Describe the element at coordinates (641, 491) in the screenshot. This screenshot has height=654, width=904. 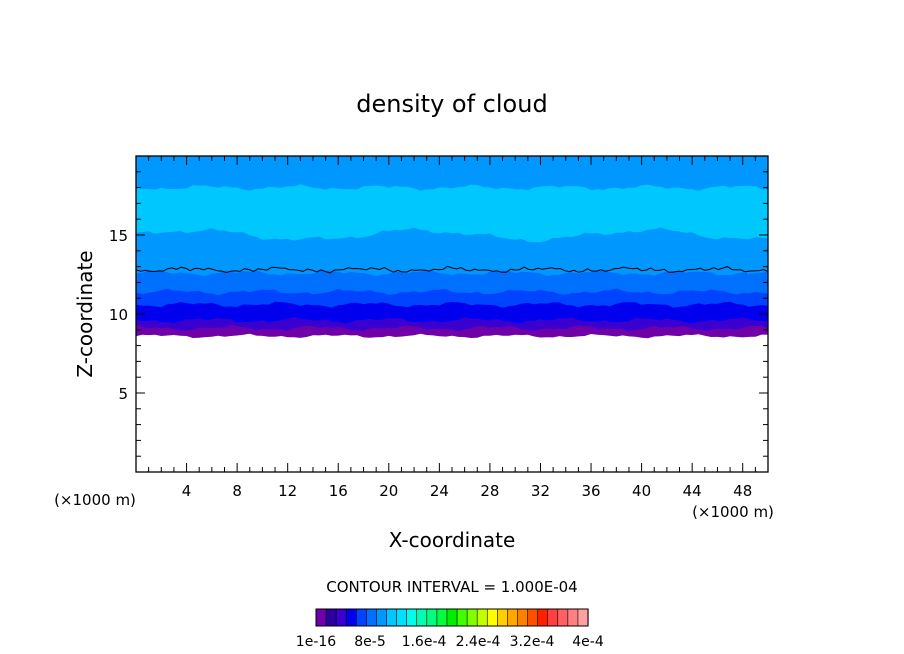
I see `x-tick-label: 40` at that location.